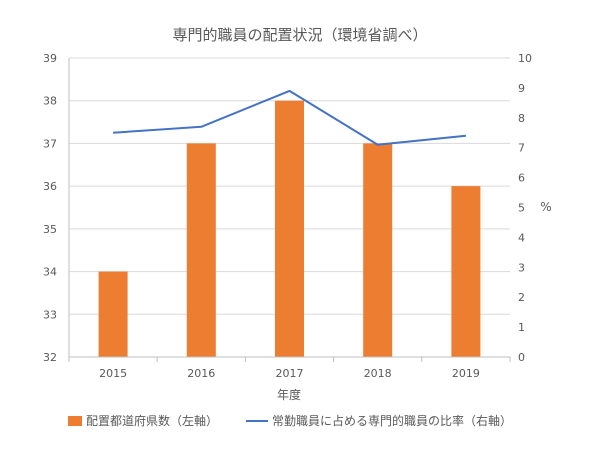 Image resolution: width=600 pixels, height=454 pixels. What do you see at coordinates (113, 373) in the screenshot?
I see `x-tick-label: 2015` at bounding box center [113, 373].